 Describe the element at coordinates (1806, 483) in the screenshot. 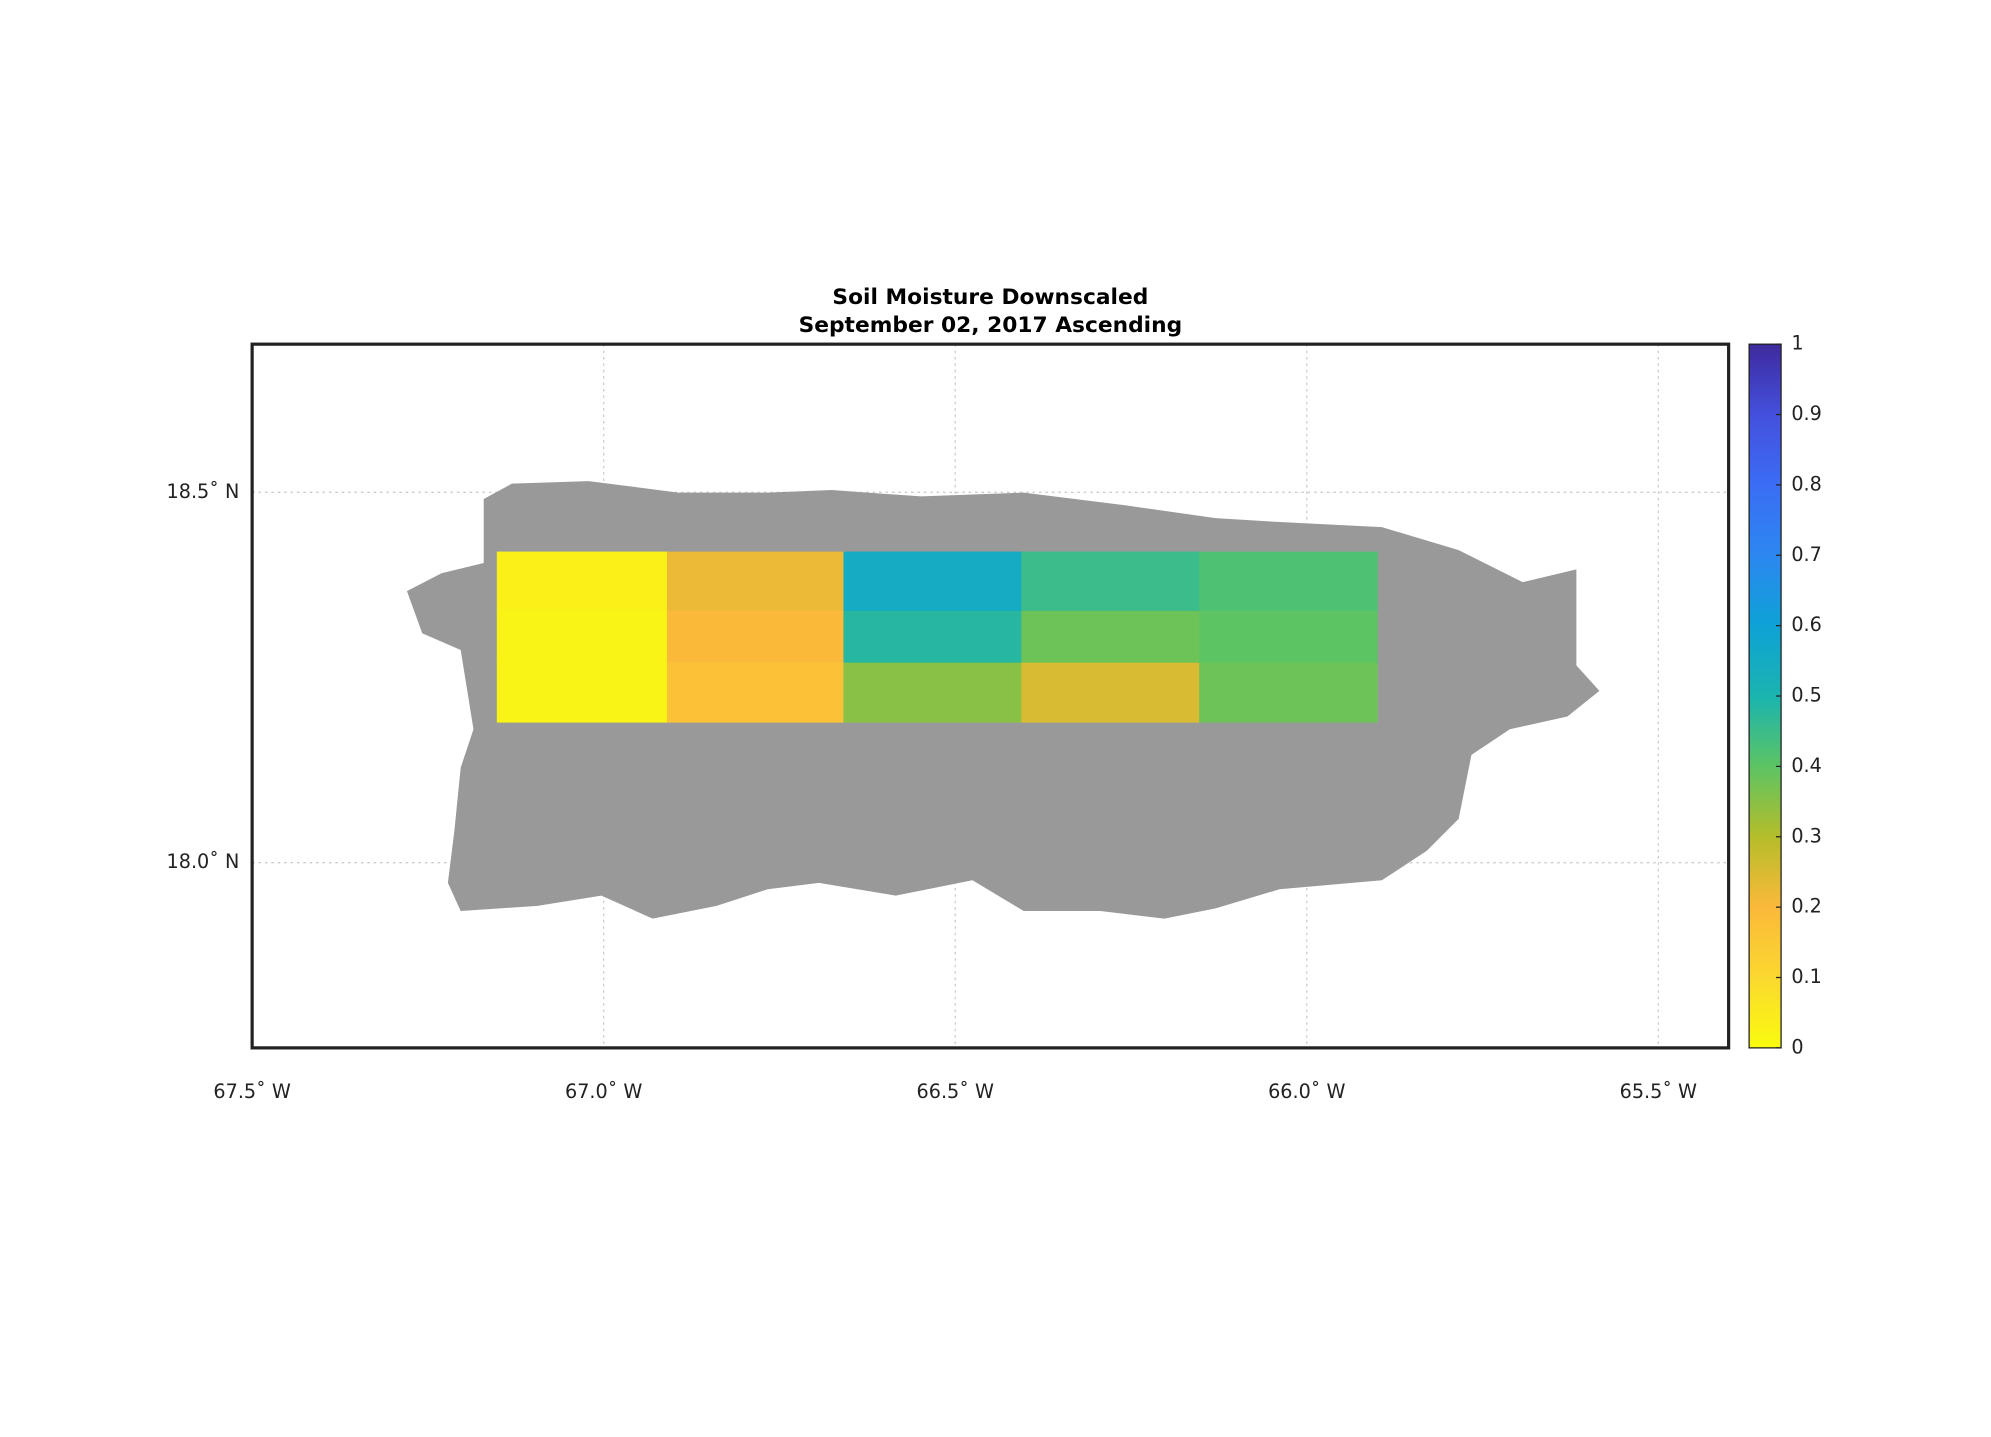

I see `colorbar-tick-label: 0.8` at that location.